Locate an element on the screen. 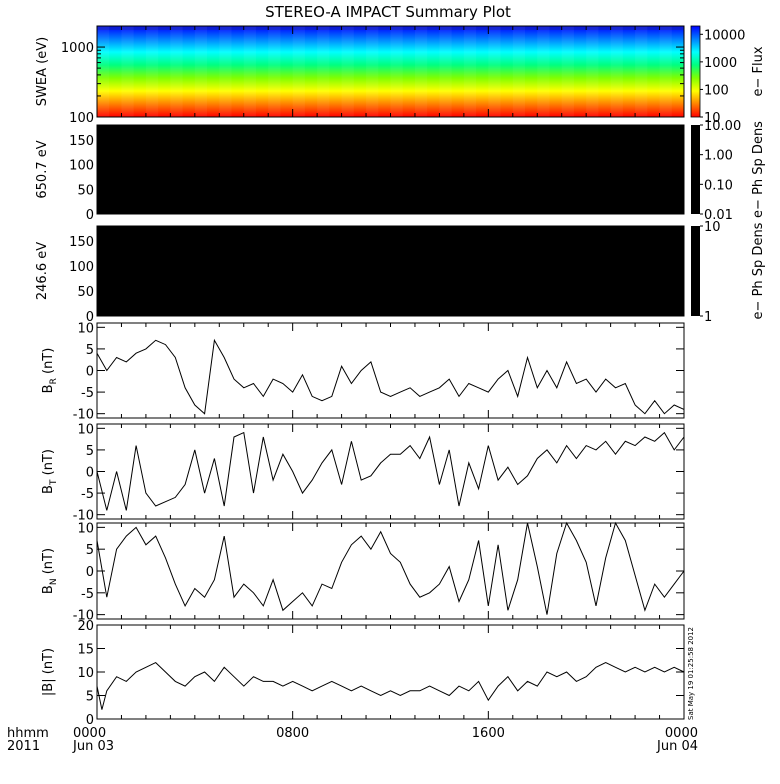 The height and width of the screenshot is (784, 780). br-ytick-label: -5 is located at coordinates (87, 393).